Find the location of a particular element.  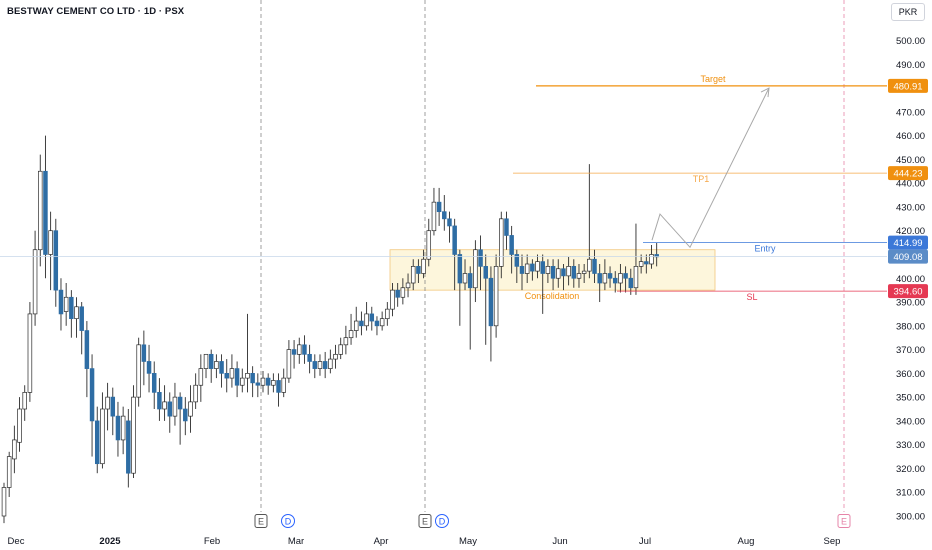

currency-selector: PKR is located at coordinates (908, 12).